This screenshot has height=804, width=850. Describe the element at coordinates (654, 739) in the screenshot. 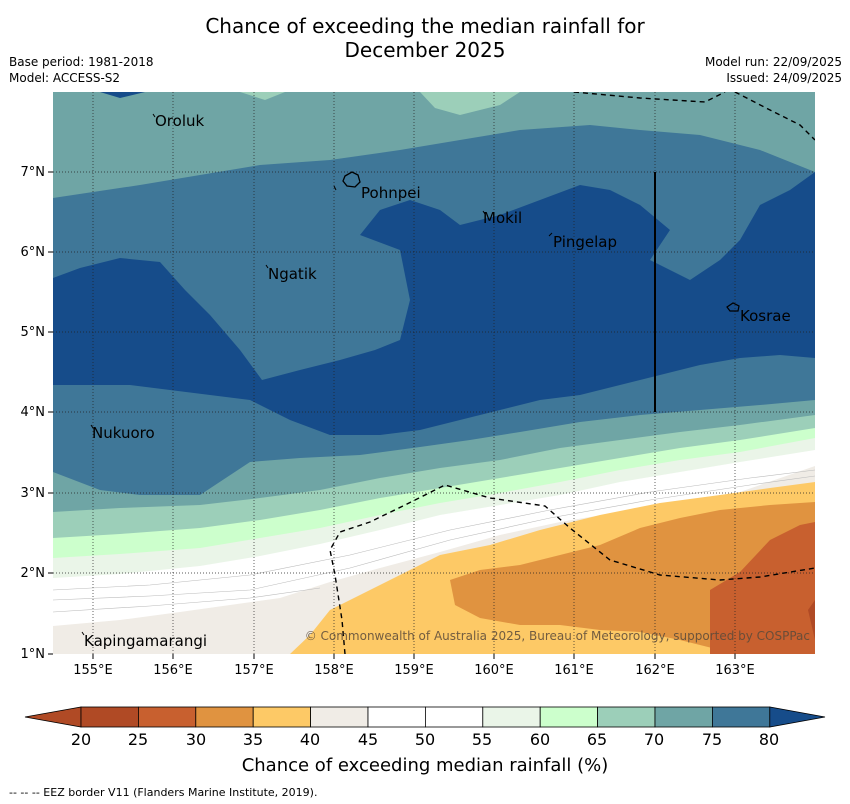

I see `colorbar-label-70: 70` at that location.